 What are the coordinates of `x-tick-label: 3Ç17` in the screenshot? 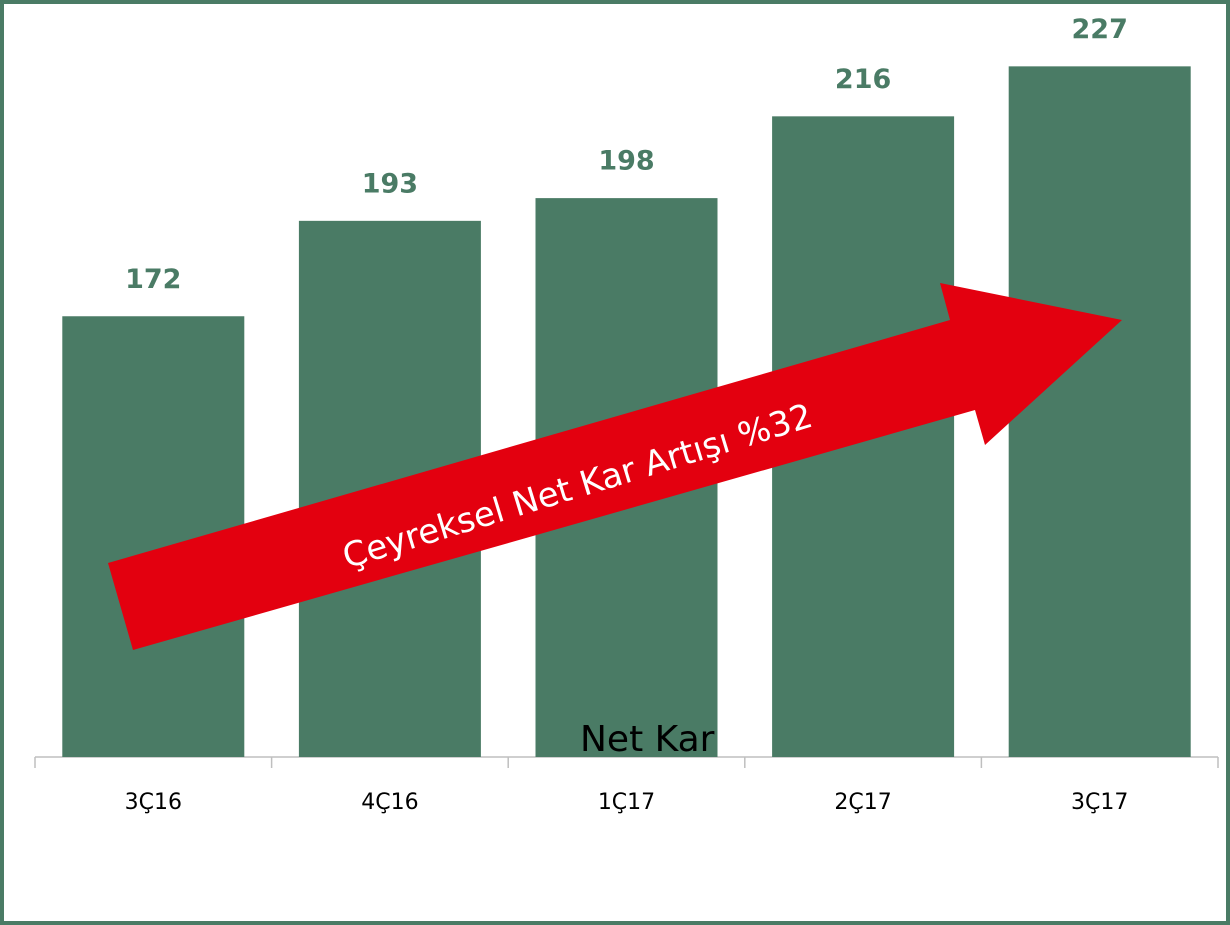 It's located at (1099, 802).